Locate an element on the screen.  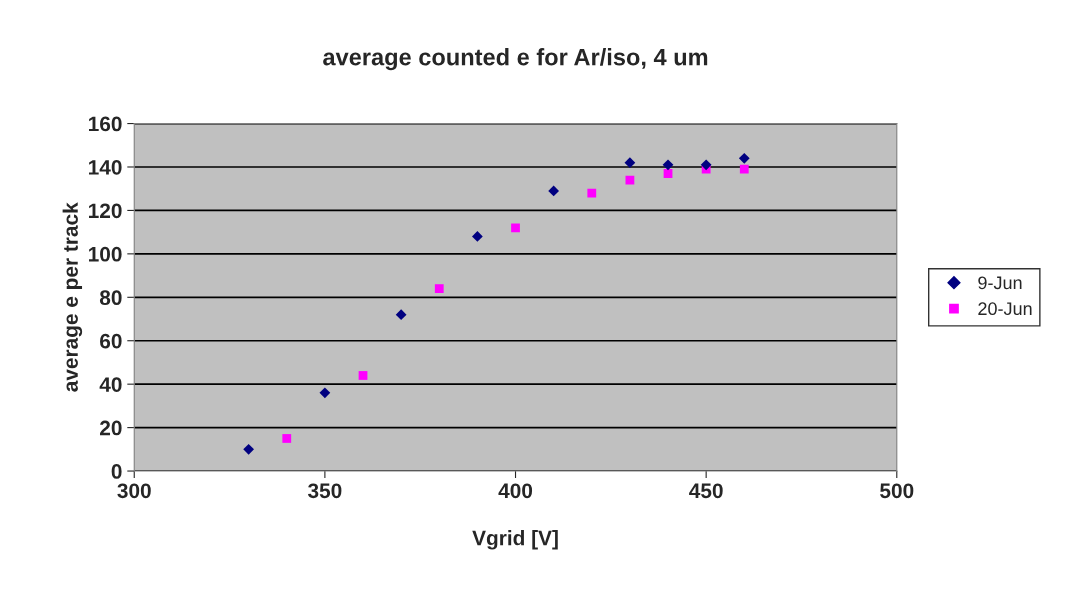
y-tick-label: 160 is located at coordinates (105, 124).